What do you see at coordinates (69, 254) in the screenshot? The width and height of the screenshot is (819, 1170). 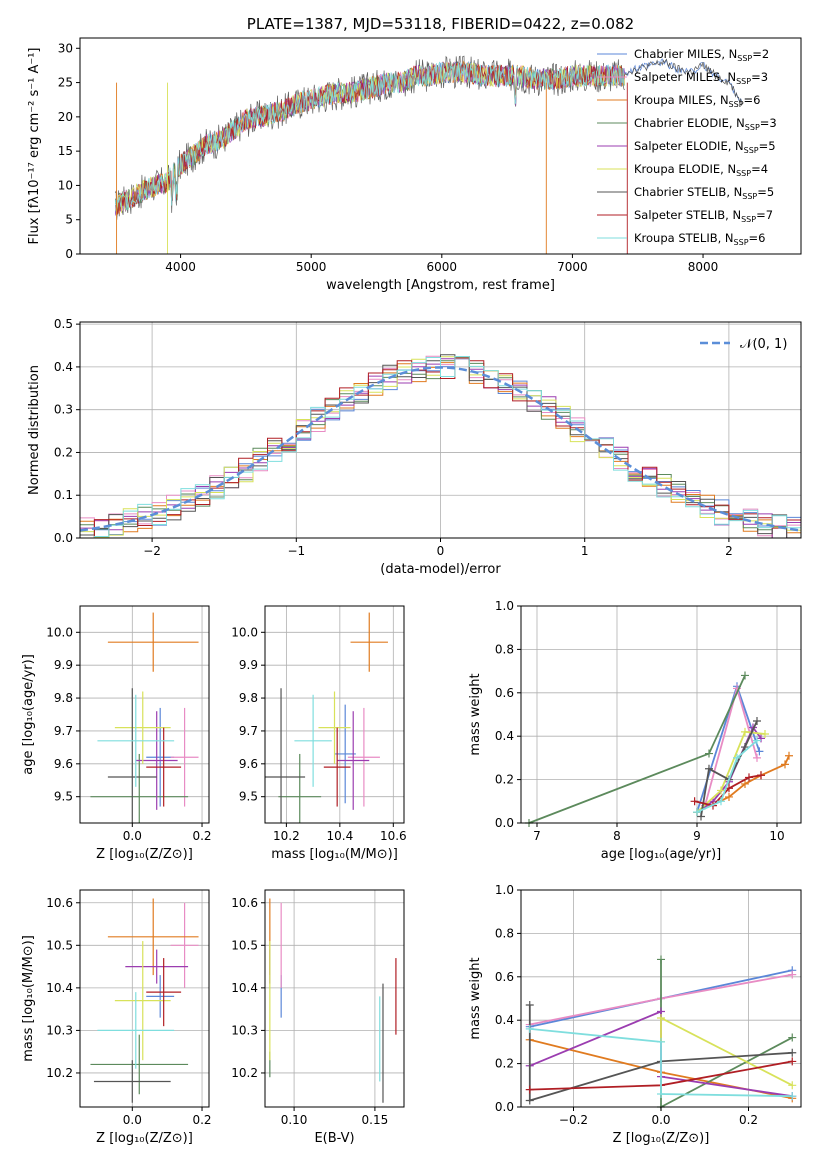 I see `y-tick-label: 0` at bounding box center [69, 254].